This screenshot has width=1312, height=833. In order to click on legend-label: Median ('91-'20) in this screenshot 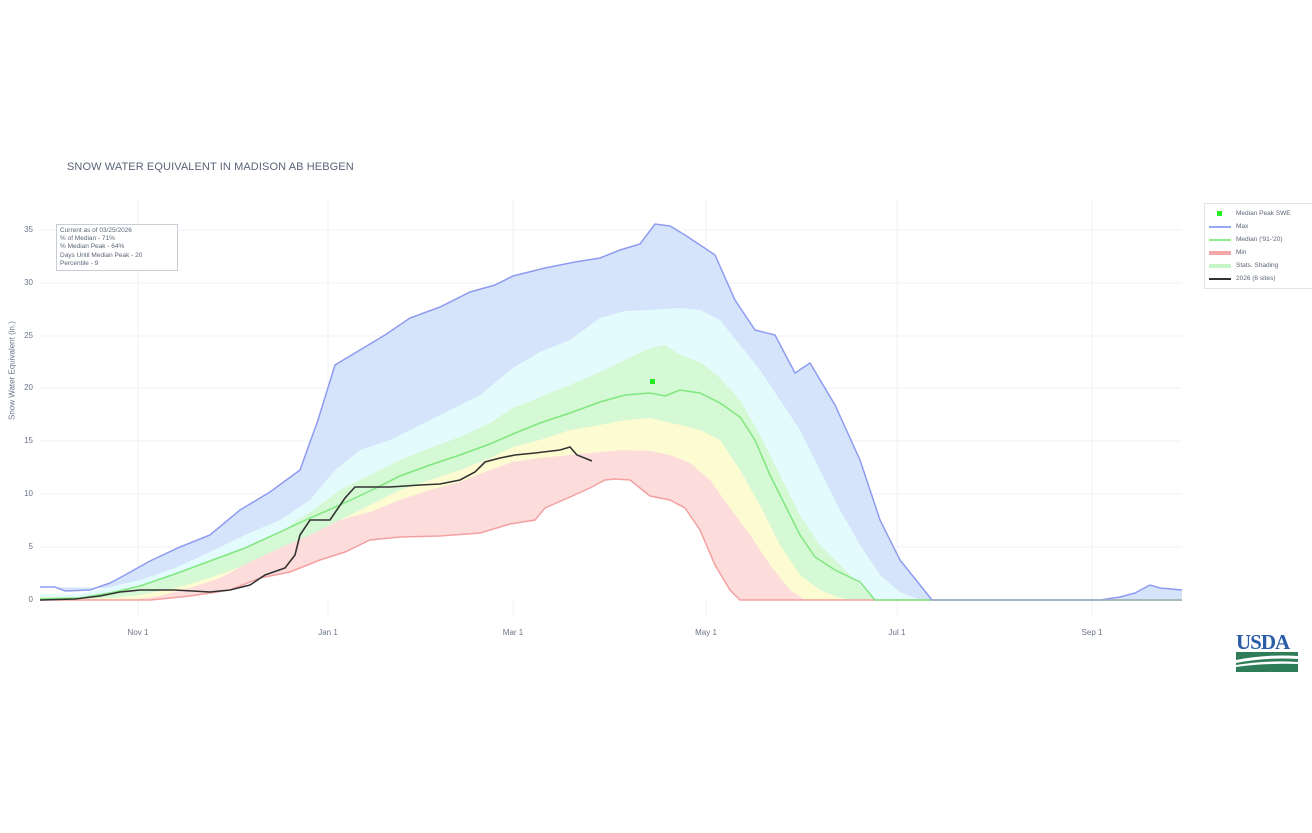, I will do `click(1259, 239)`.